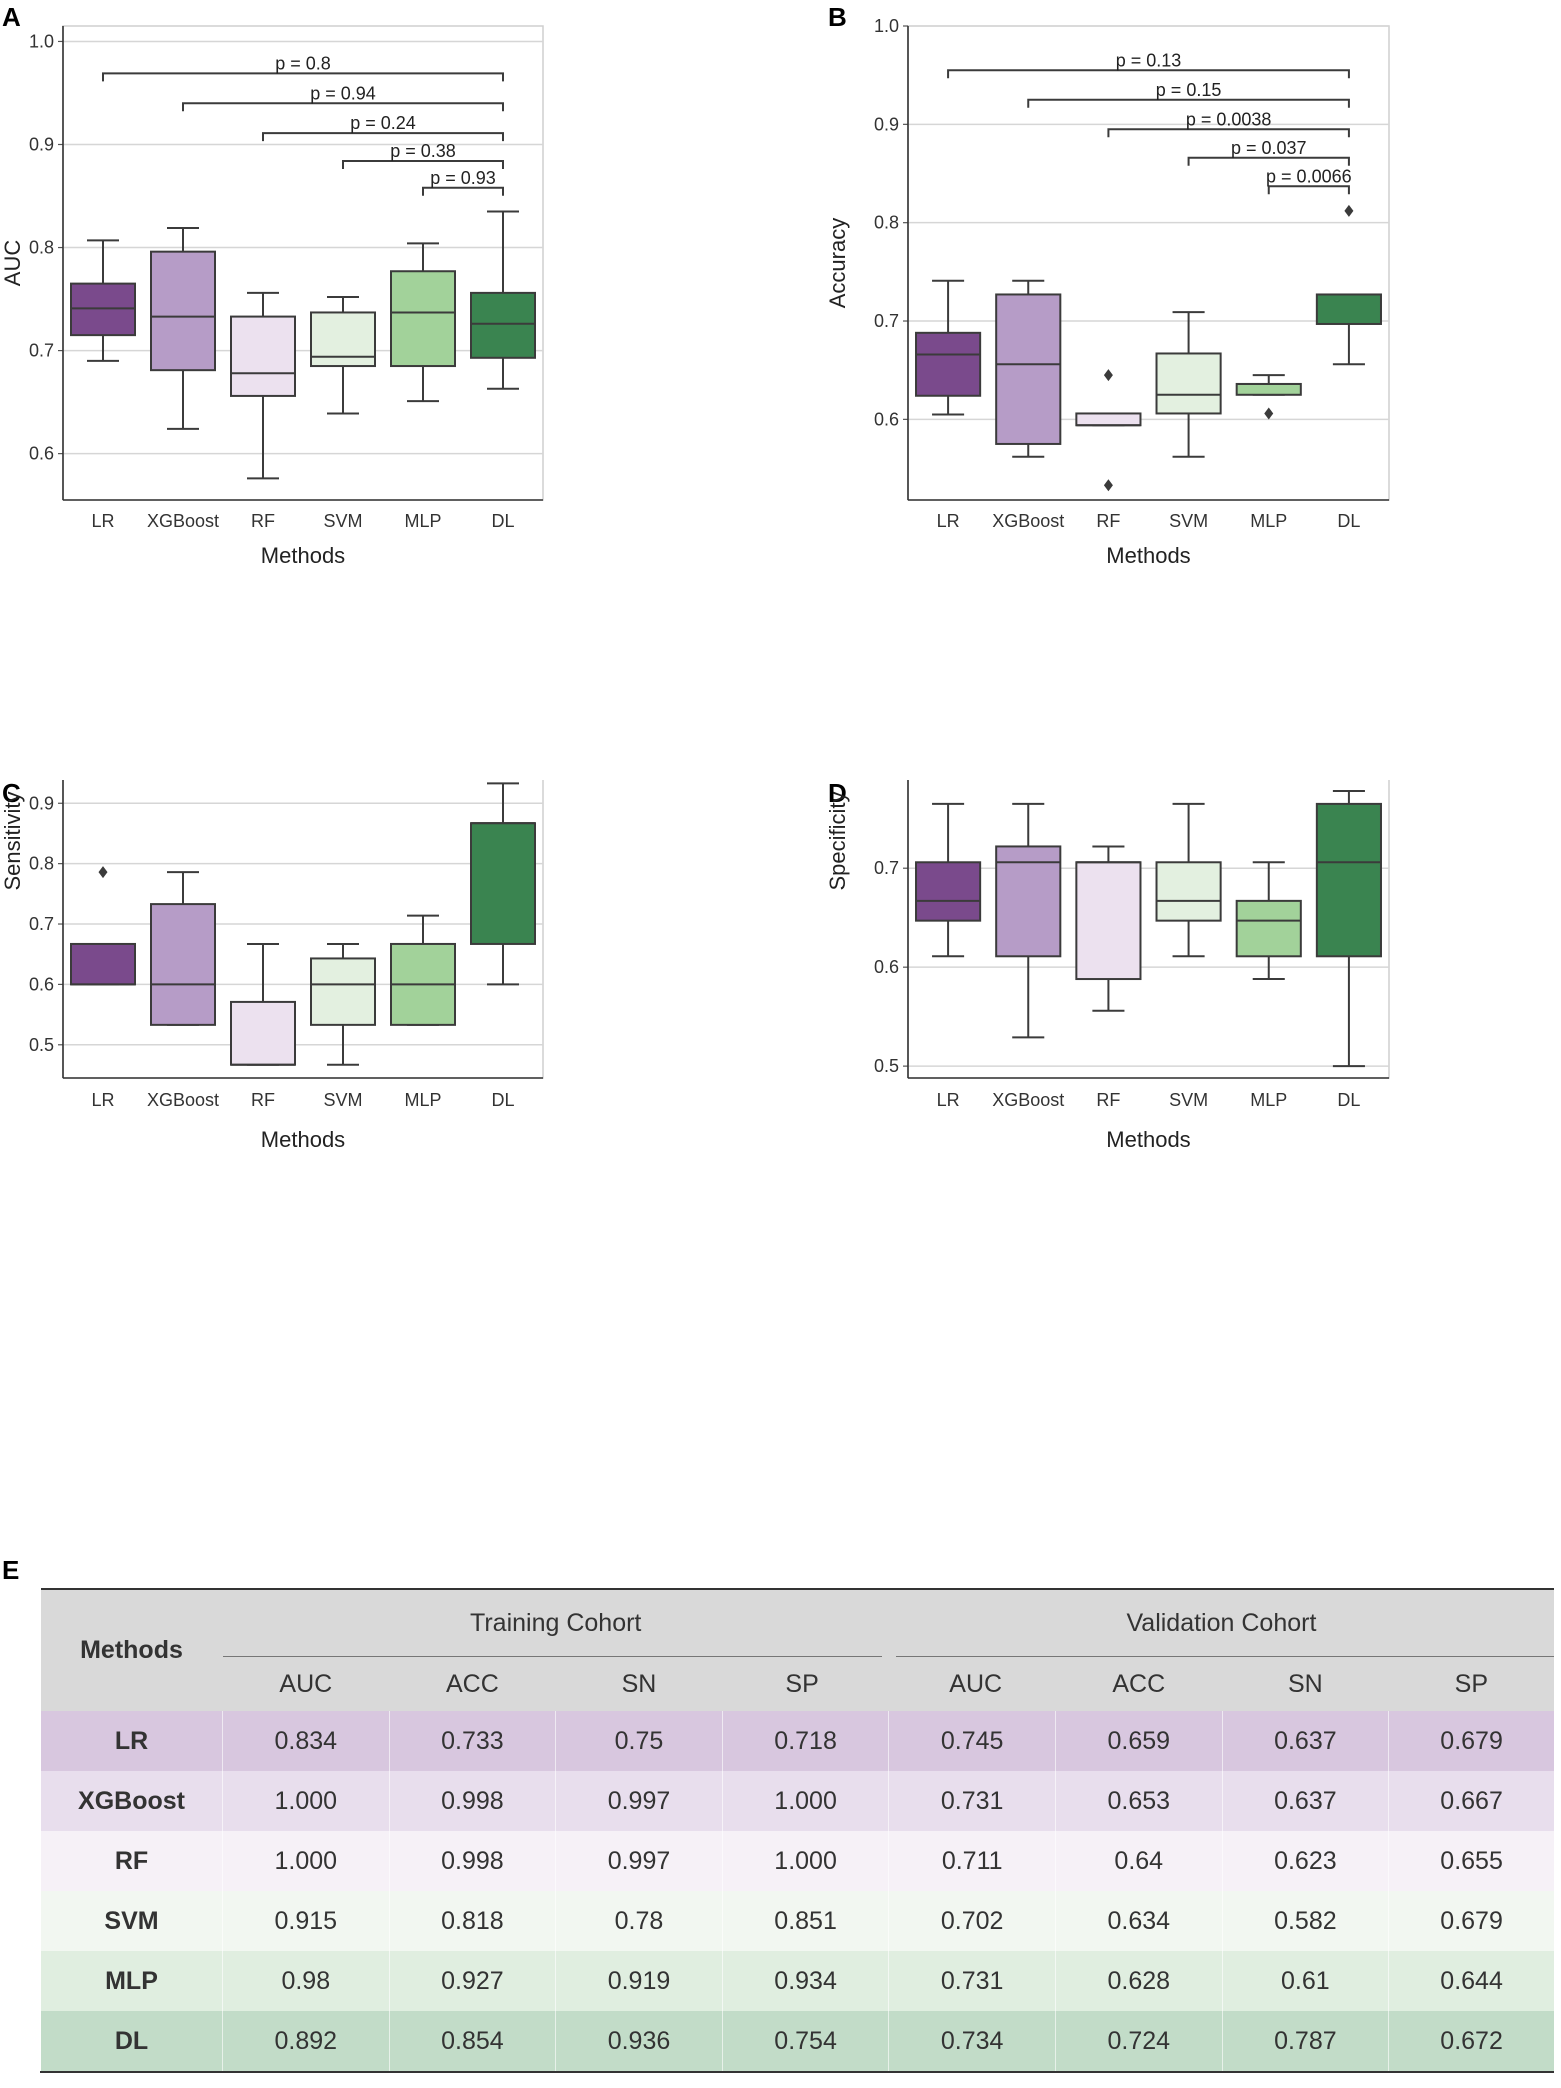  Describe the element at coordinates (383, 123) in the screenshot. I see `p-value-label: p = 0.24` at that location.